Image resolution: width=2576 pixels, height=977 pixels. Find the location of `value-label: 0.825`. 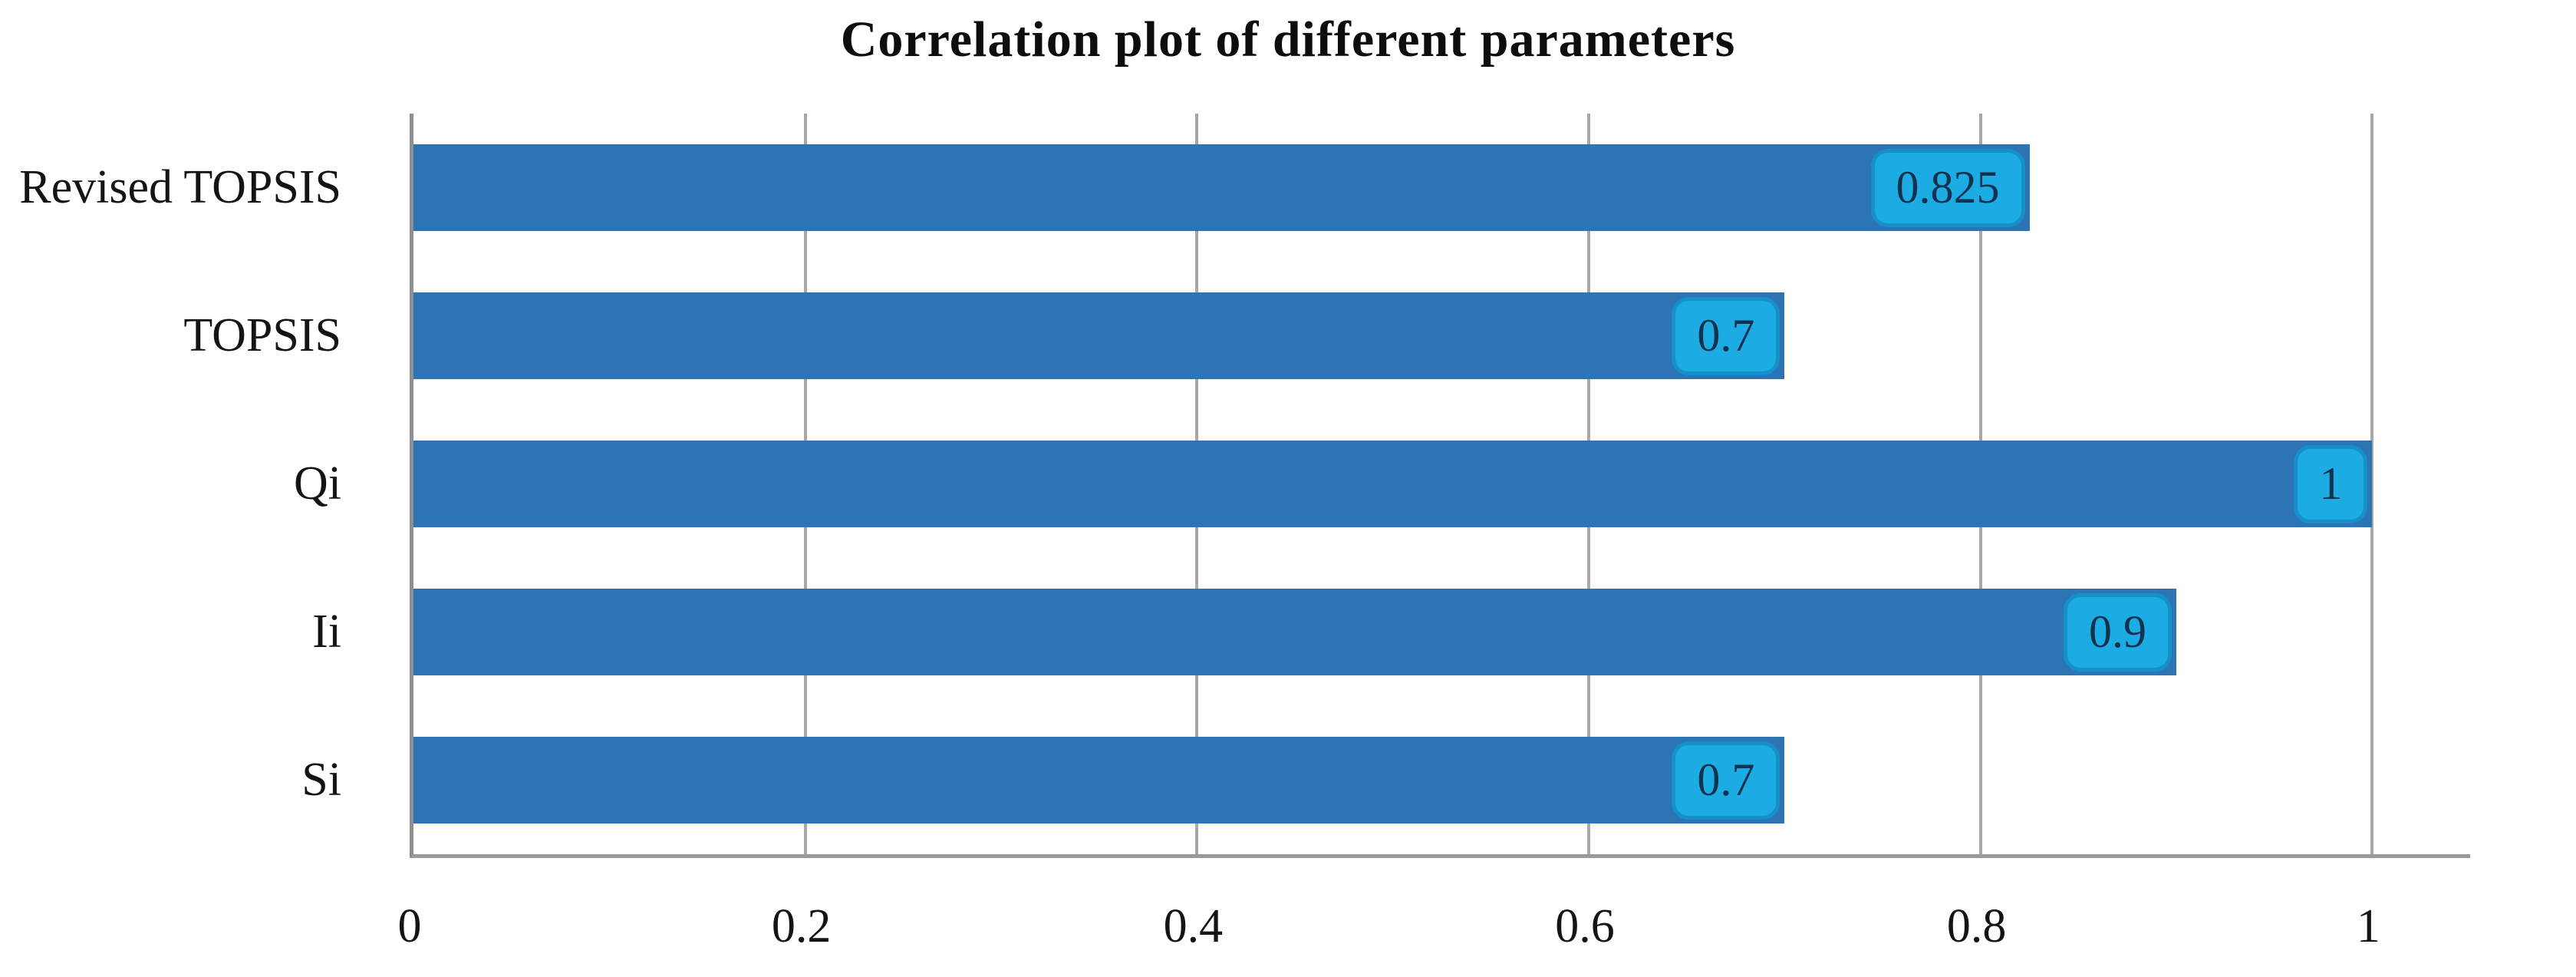

value-label: 0.825 is located at coordinates (1947, 187).